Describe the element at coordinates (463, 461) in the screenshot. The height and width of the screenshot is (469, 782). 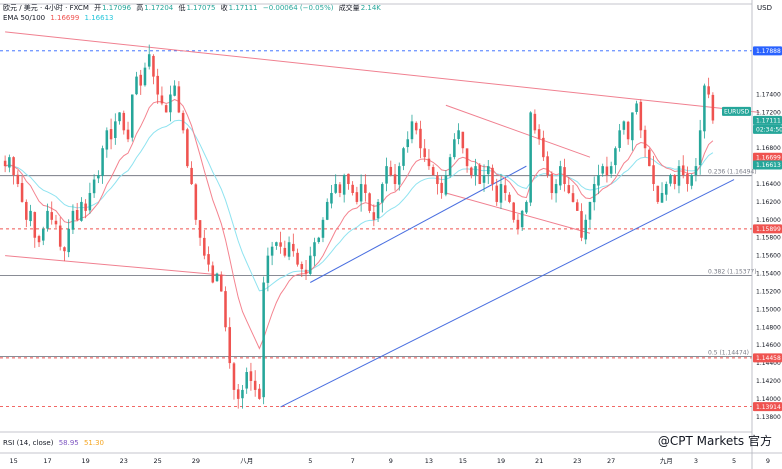
I see `x-tick-label: 15` at that location.